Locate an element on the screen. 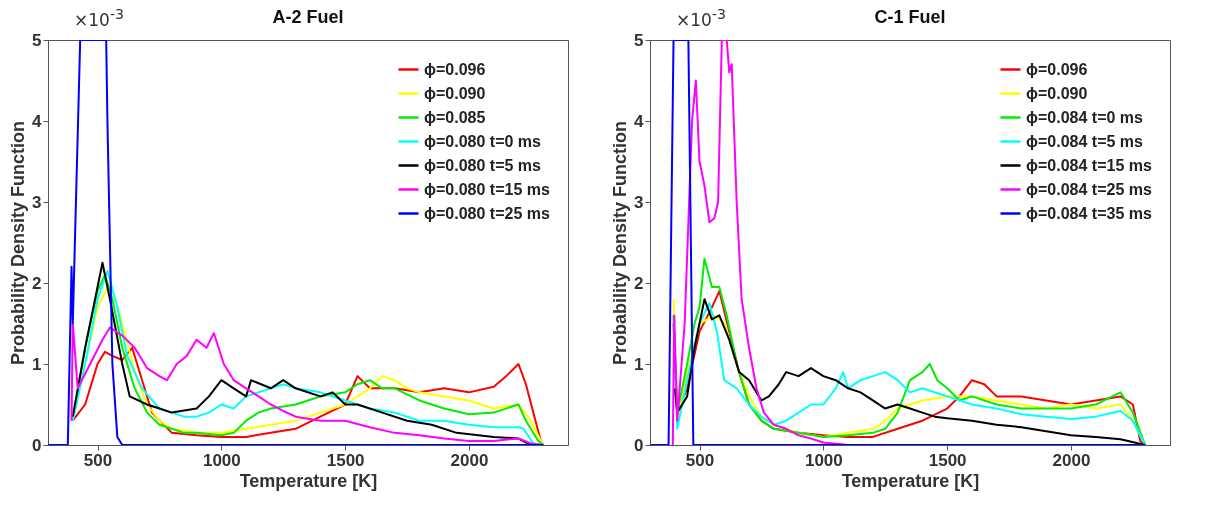  legend-label: ϕ=0.080 t=5 ms is located at coordinates (483, 165).